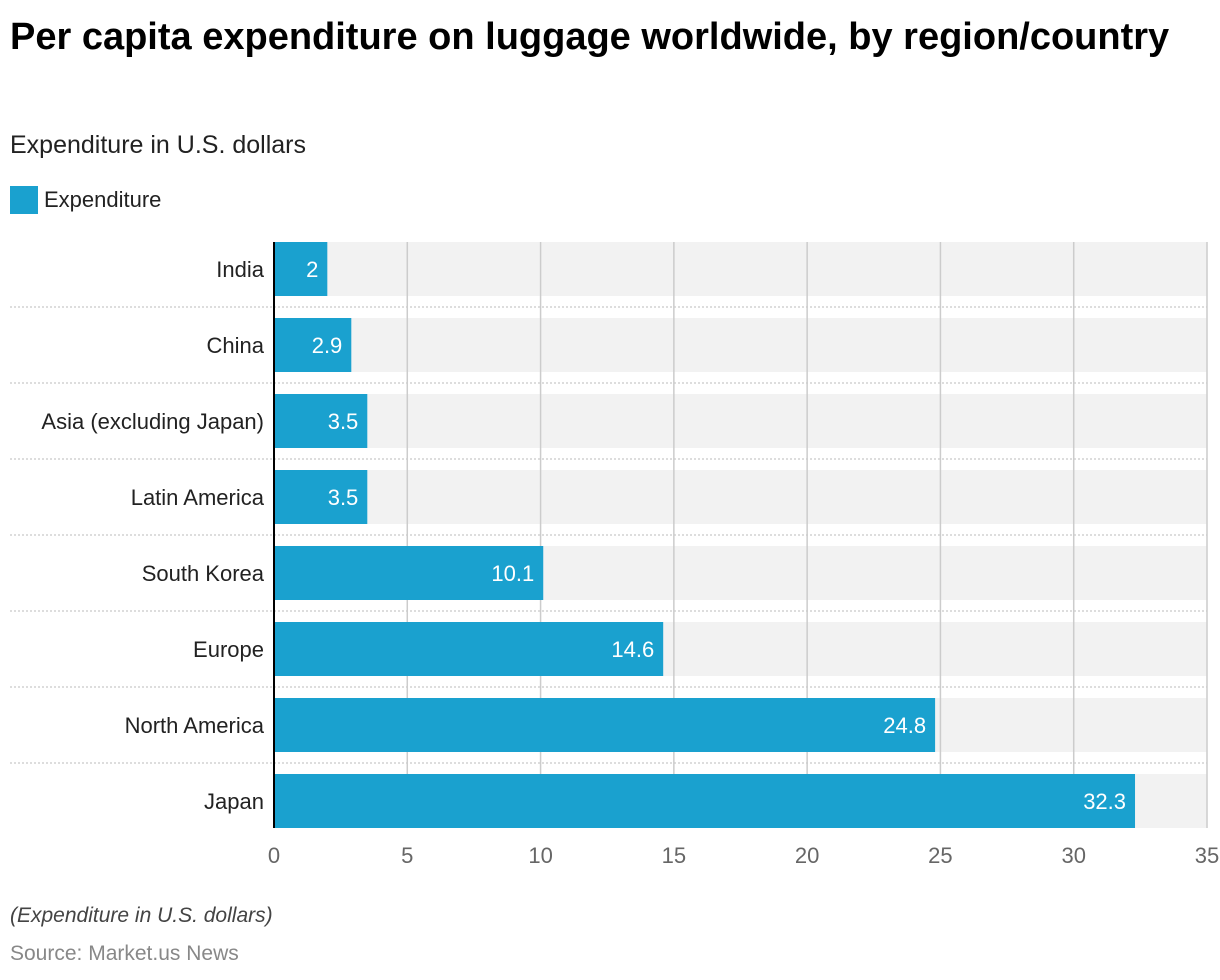  What do you see at coordinates (512, 573) in the screenshot?
I see `data-label: 10.1` at bounding box center [512, 573].